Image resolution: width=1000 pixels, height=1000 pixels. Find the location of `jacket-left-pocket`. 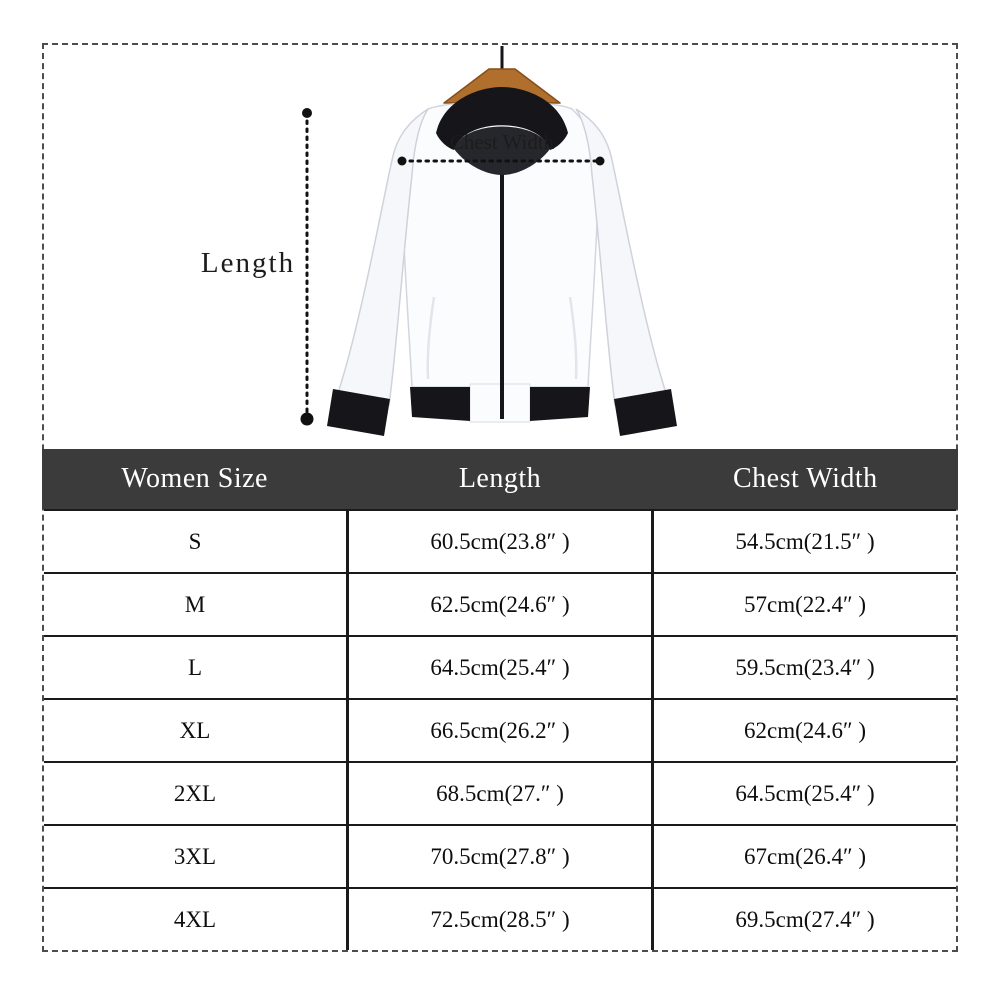

jacket-left-pocket is located at coordinates (431, 338).